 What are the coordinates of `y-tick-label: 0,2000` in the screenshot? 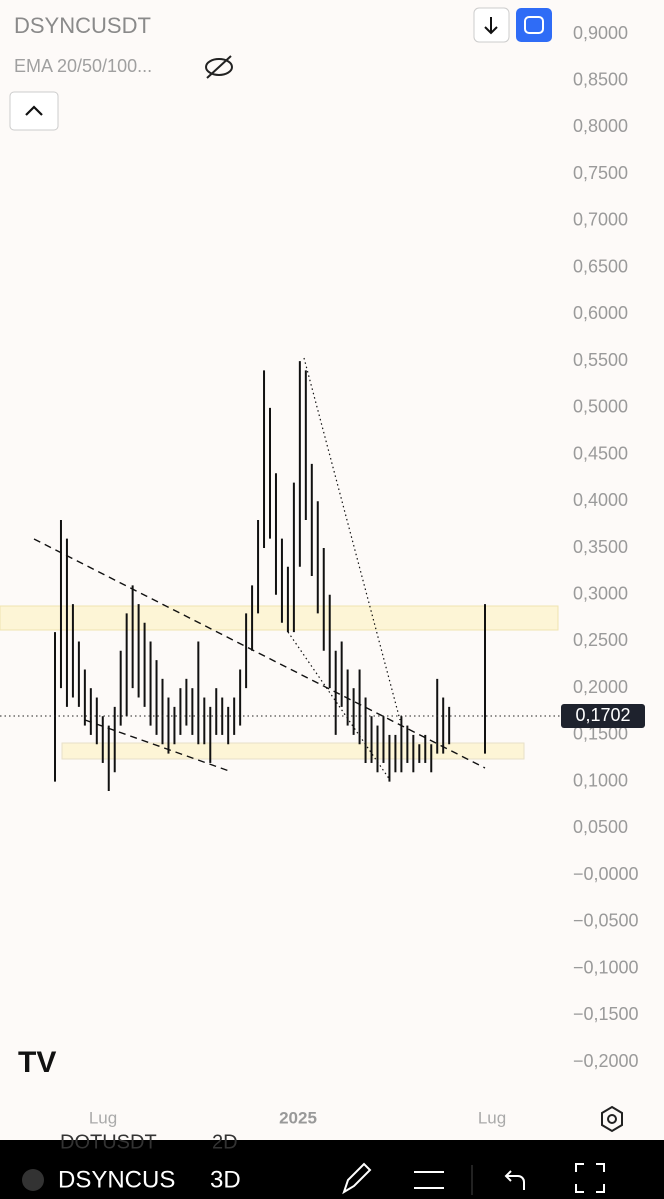 It's located at (600, 687).